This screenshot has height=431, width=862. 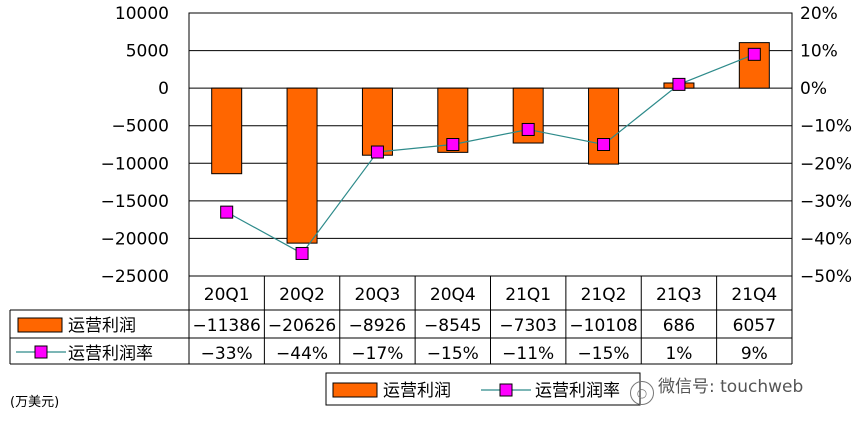 I want to click on right-tick-label: −50%, so click(x=826, y=277).